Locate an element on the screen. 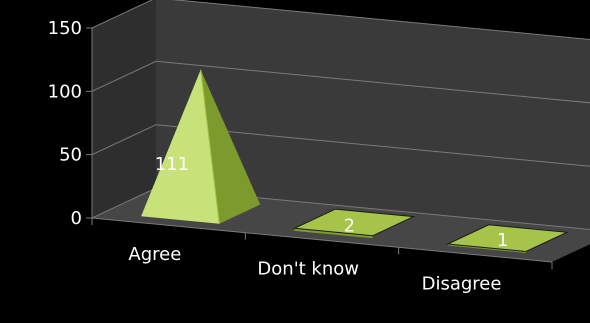  y-tick-label: 150 is located at coordinates (65, 28).